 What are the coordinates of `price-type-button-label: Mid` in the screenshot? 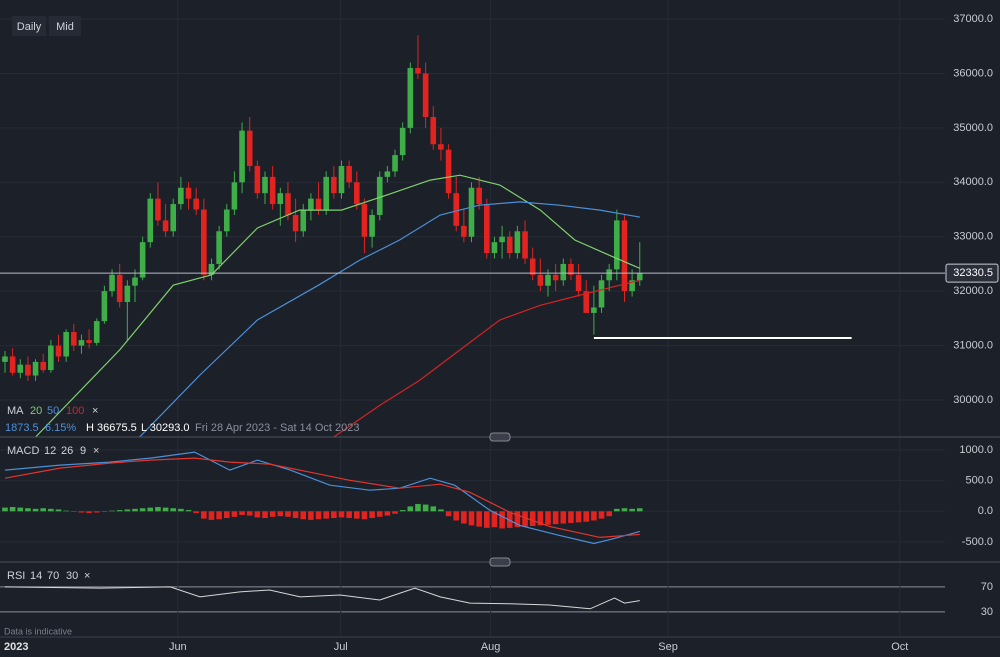 It's located at (65, 27).